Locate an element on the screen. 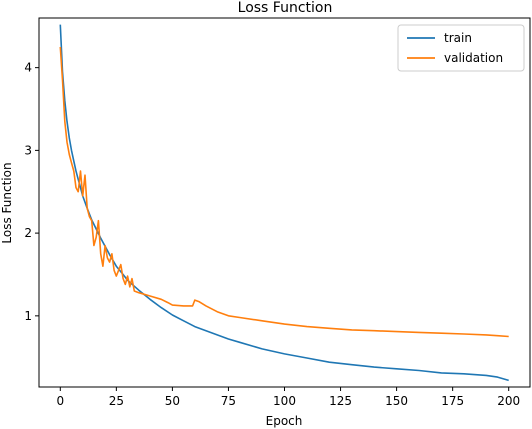  x-tick-label: 175 is located at coordinates (452, 401).